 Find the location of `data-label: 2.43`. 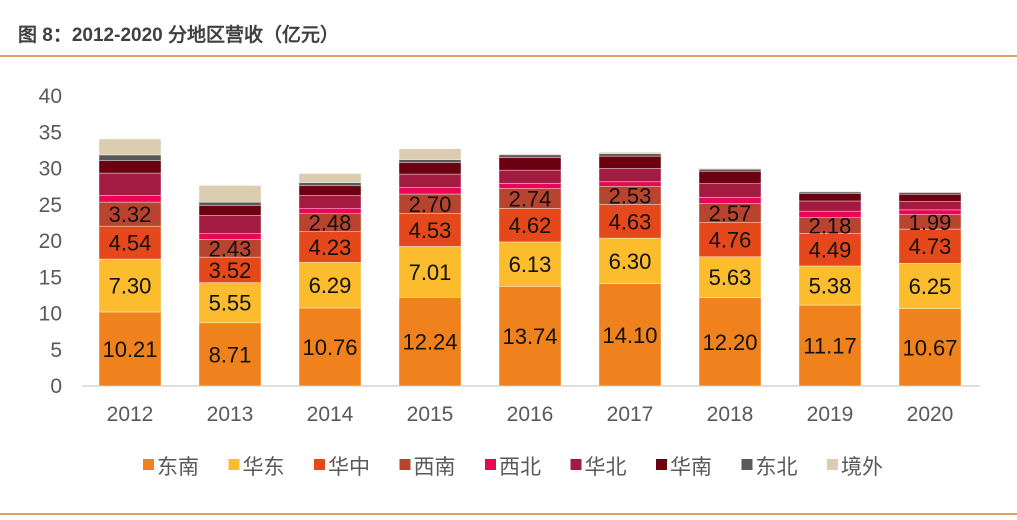

data-label: 2.43 is located at coordinates (230, 248).